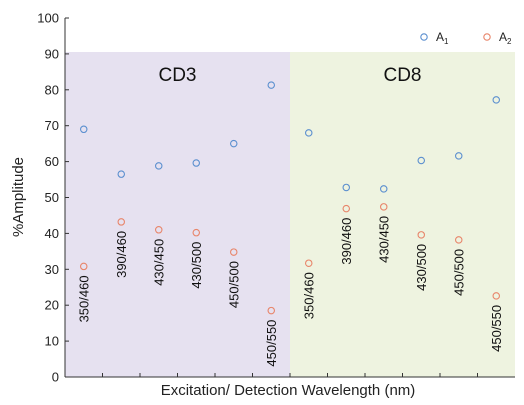 The image size is (524, 405). I want to click on legend-label-a1: A1, so click(442, 38).